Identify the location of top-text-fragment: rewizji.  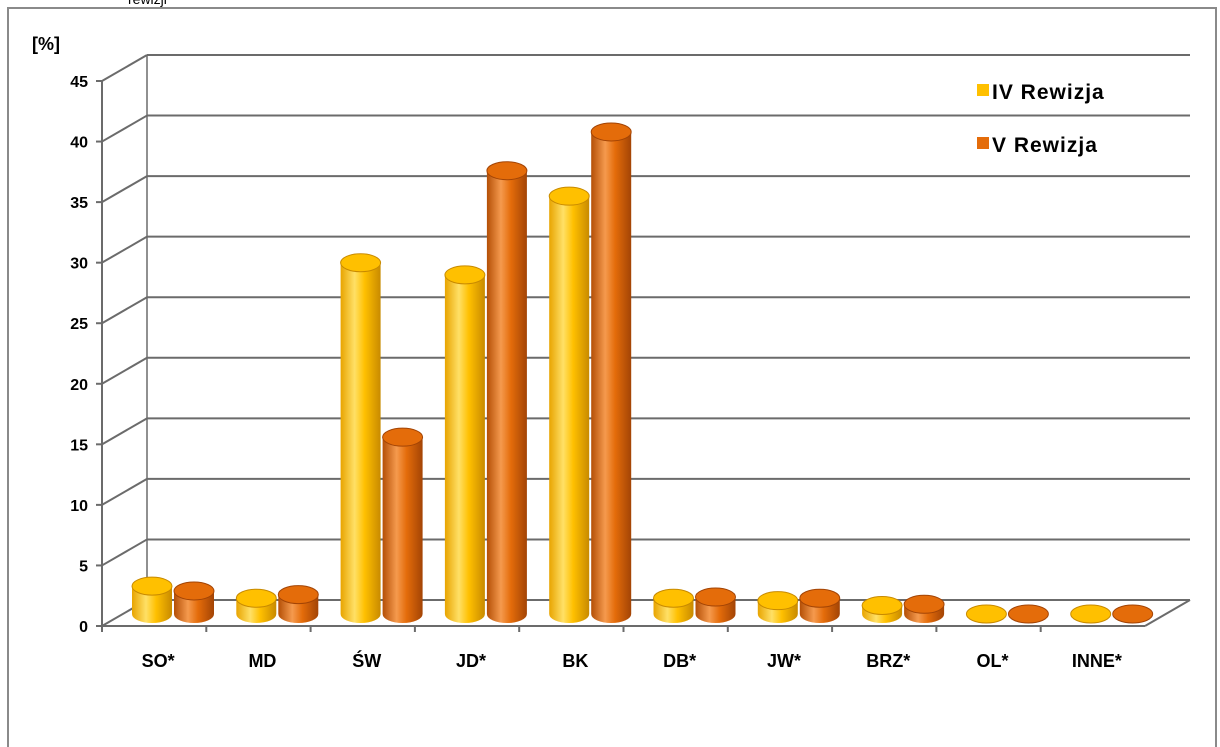
(147, 3).